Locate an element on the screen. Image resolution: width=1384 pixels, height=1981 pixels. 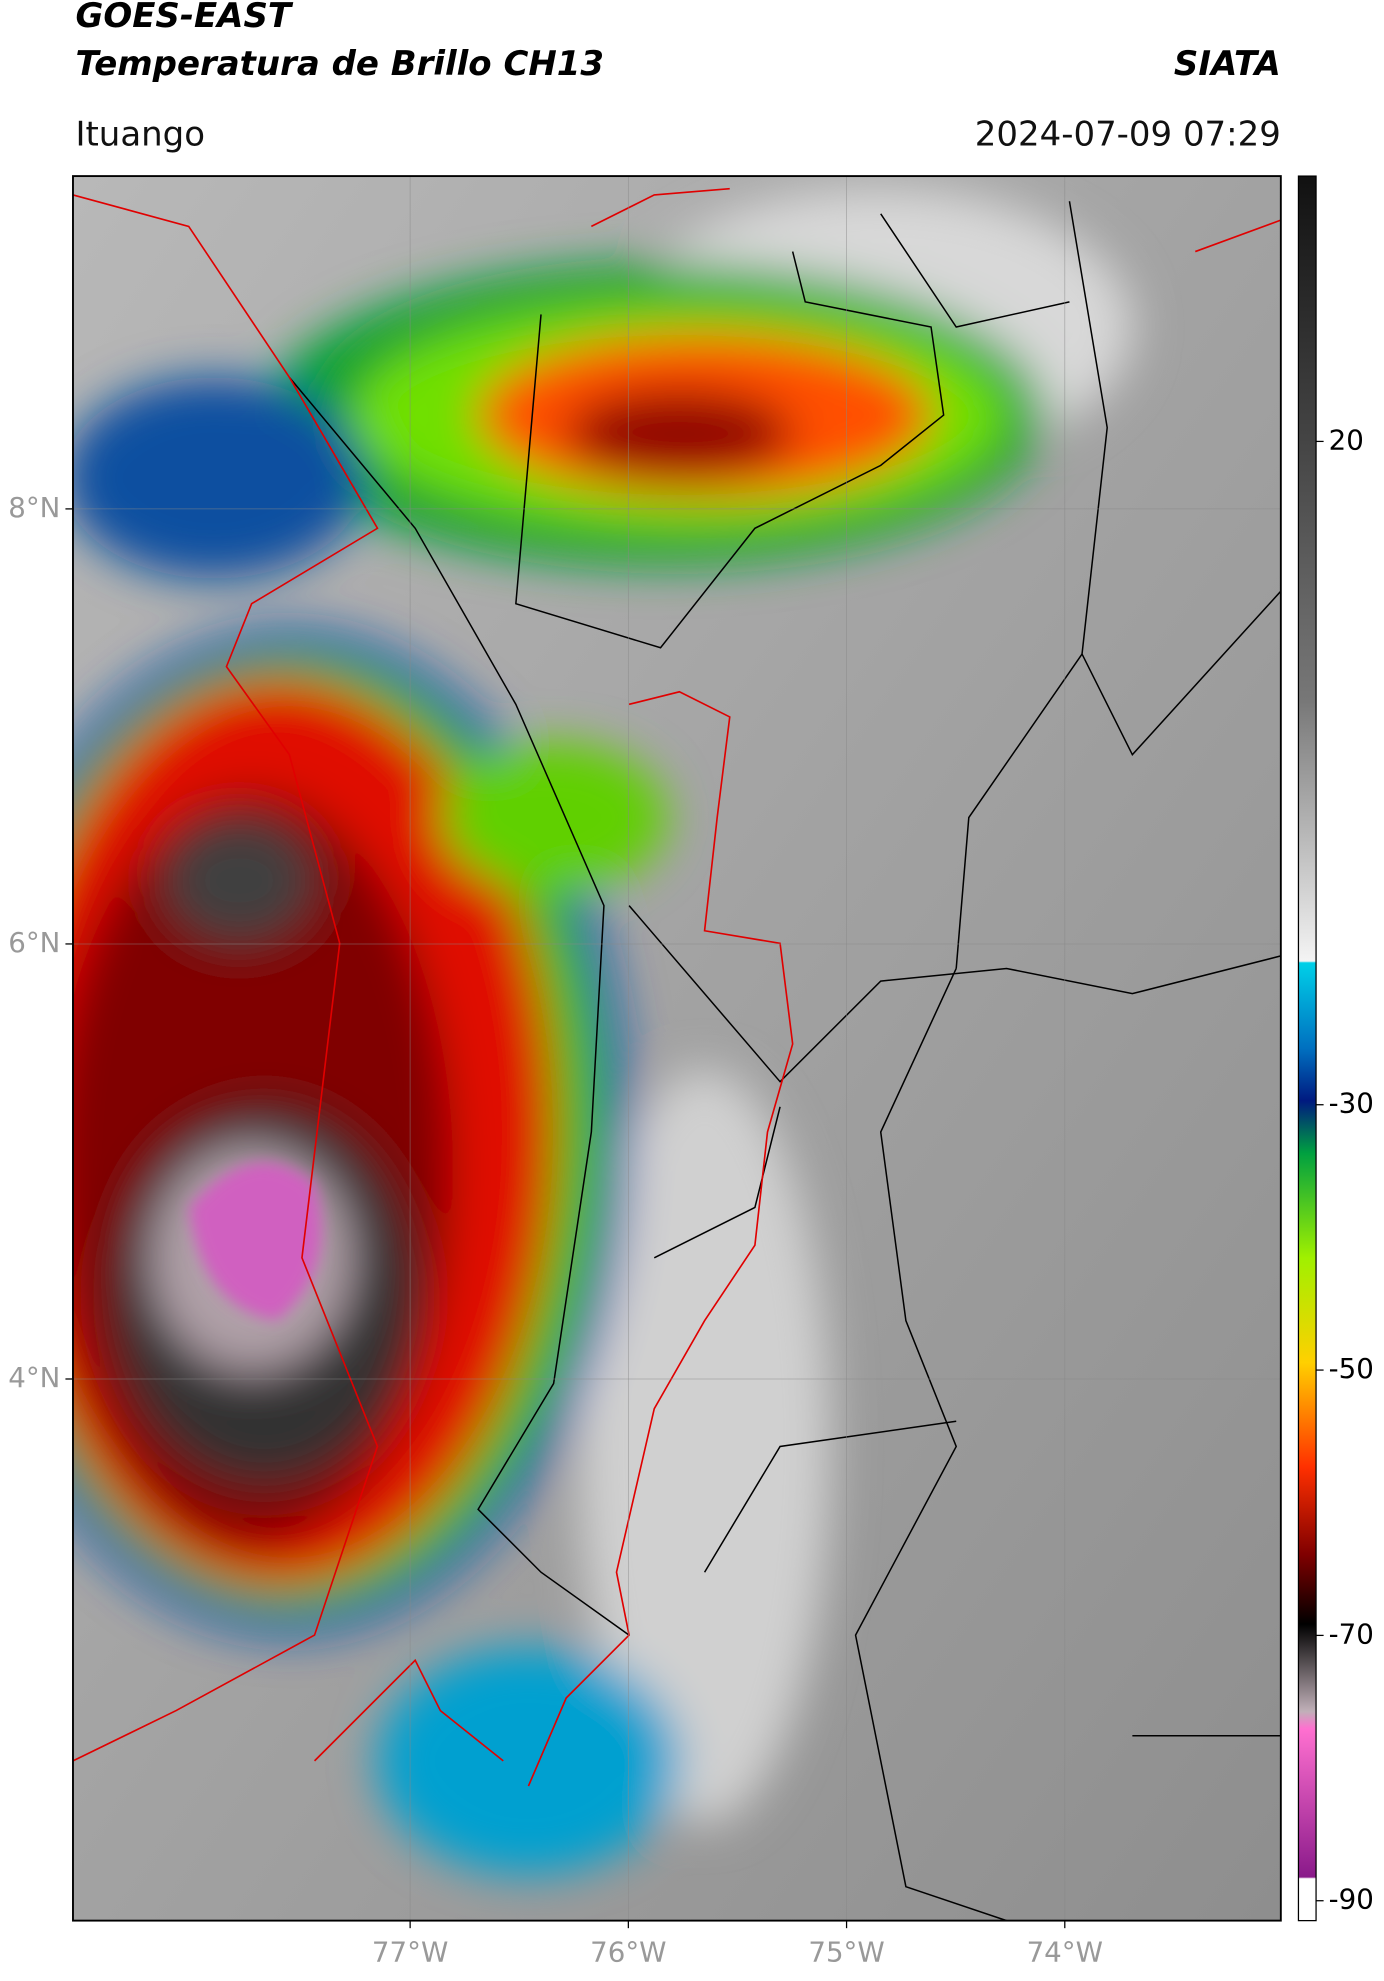
x-tick-label: 75°W is located at coordinates (846, 1951).